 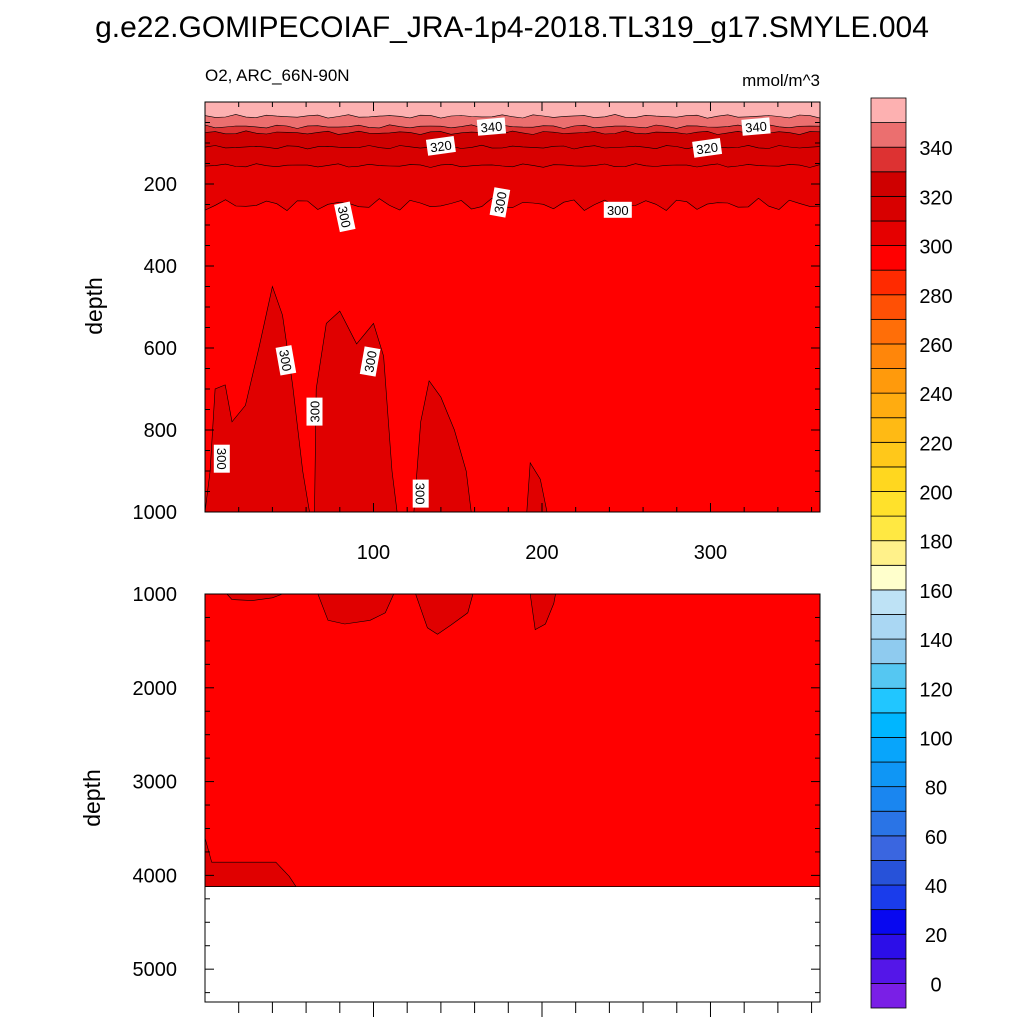 What do you see at coordinates (155, 783) in the screenshot?
I see `lower-y-tick-label: 3000` at bounding box center [155, 783].